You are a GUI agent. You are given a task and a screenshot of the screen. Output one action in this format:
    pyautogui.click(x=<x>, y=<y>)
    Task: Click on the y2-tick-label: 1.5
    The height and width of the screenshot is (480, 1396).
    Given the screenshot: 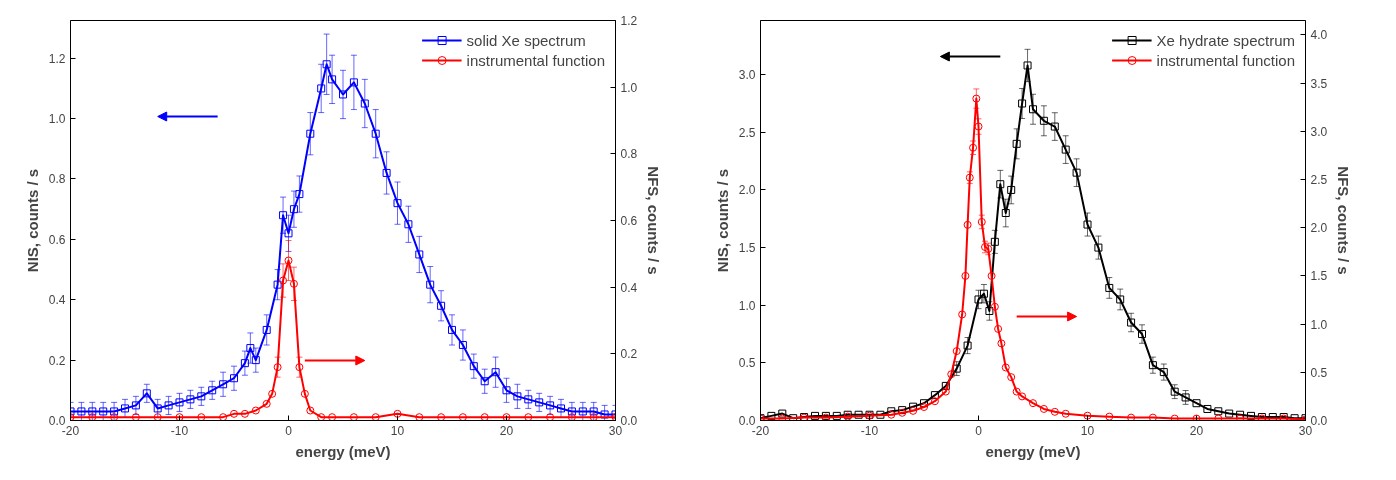 What is the action you would take?
    pyautogui.click(x=1319, y=276)
    